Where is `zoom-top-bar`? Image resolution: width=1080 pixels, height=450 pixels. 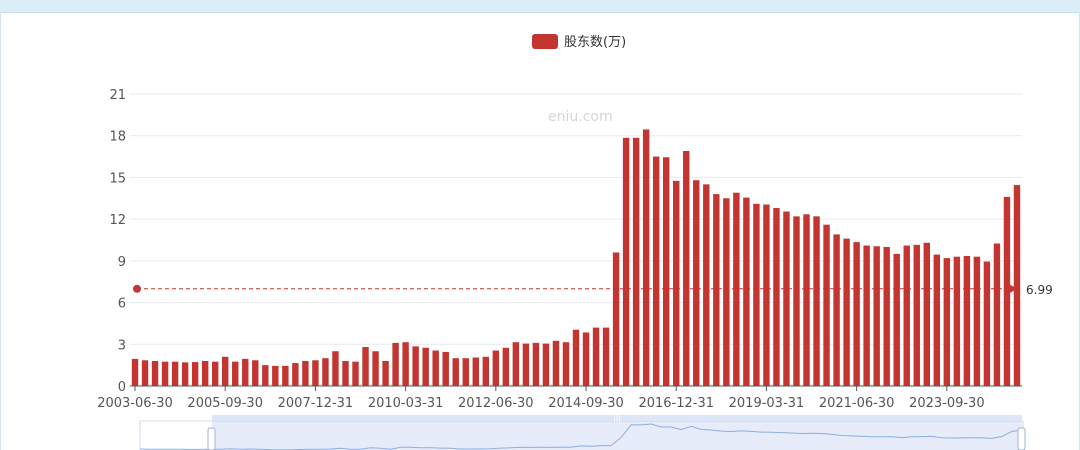 zoom-top-bar is located at coordinates (617, 418).